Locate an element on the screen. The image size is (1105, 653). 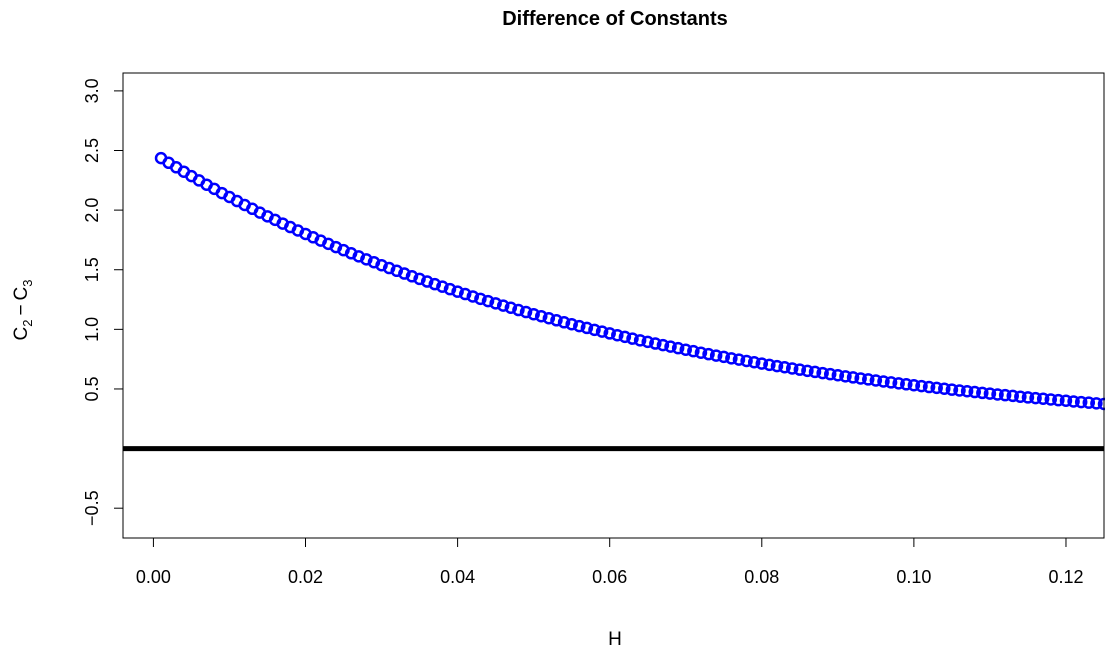
x-axis: 0.00 0.02 0.04 0.06 0.08 0.10 0.12 is located at coordinates (610, 562).